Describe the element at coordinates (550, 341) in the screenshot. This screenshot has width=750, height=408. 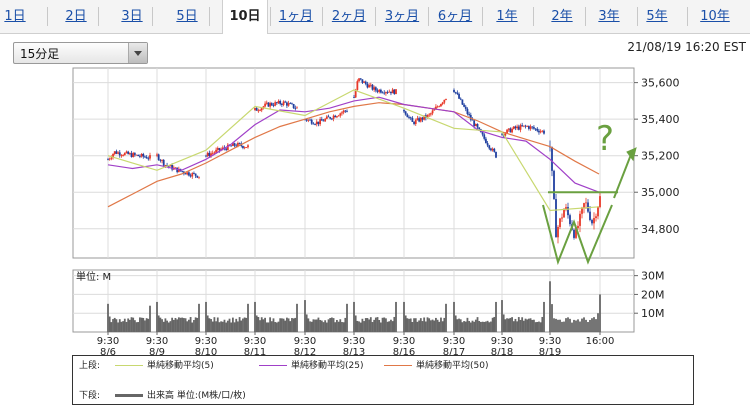
I see `x-tick-label-time: 9:30` at that location.